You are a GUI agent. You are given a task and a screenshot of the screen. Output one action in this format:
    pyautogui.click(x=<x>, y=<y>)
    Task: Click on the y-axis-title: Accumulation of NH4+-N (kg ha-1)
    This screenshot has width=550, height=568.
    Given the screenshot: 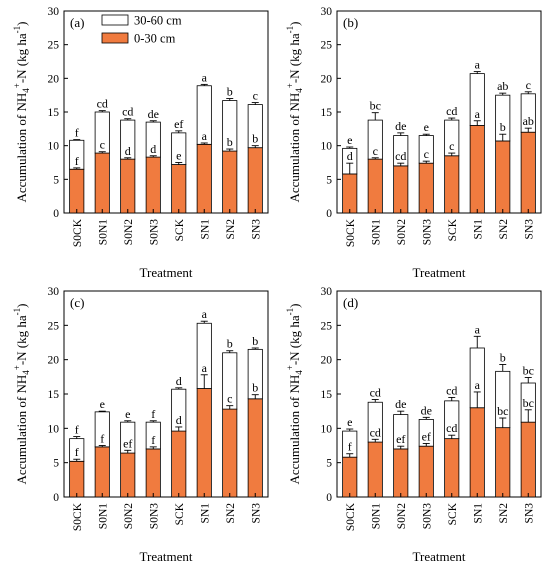 What is the action you would take?
    pyautogui.click(x=21, y=111)
    